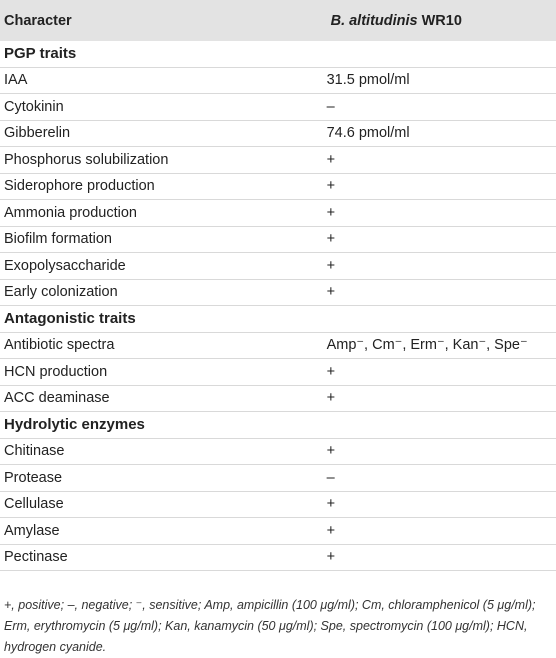 This screenshot has height=658, width=556. I want to click on table-row: HCN production +, so click(278, 371).